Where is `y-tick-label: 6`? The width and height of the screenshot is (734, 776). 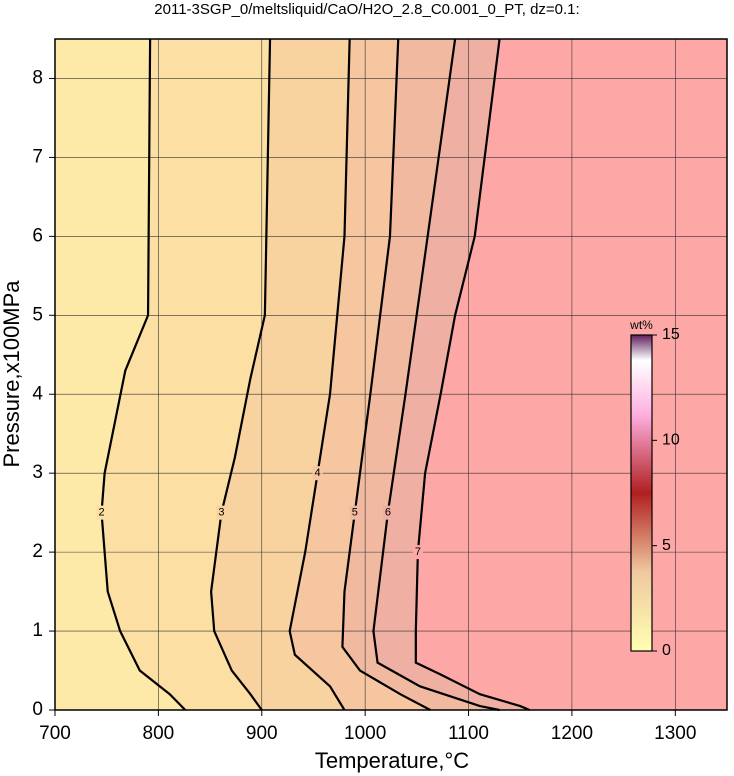
y-tick-label: 6 is located at coordinates (37, 235).